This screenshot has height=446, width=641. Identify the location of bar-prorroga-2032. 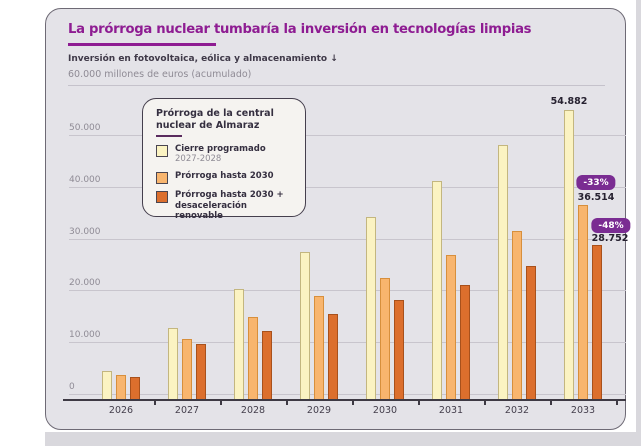
(517, 315).